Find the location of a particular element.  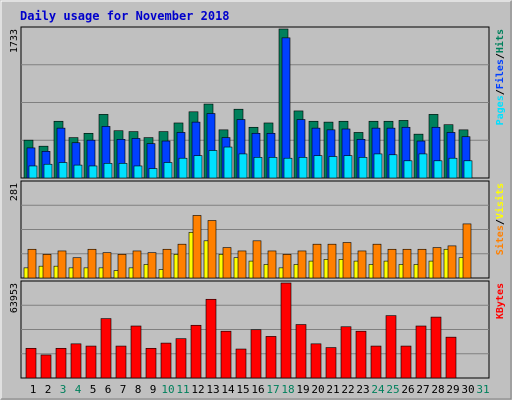

legend: KBytes is located at coordinates (500, 301).